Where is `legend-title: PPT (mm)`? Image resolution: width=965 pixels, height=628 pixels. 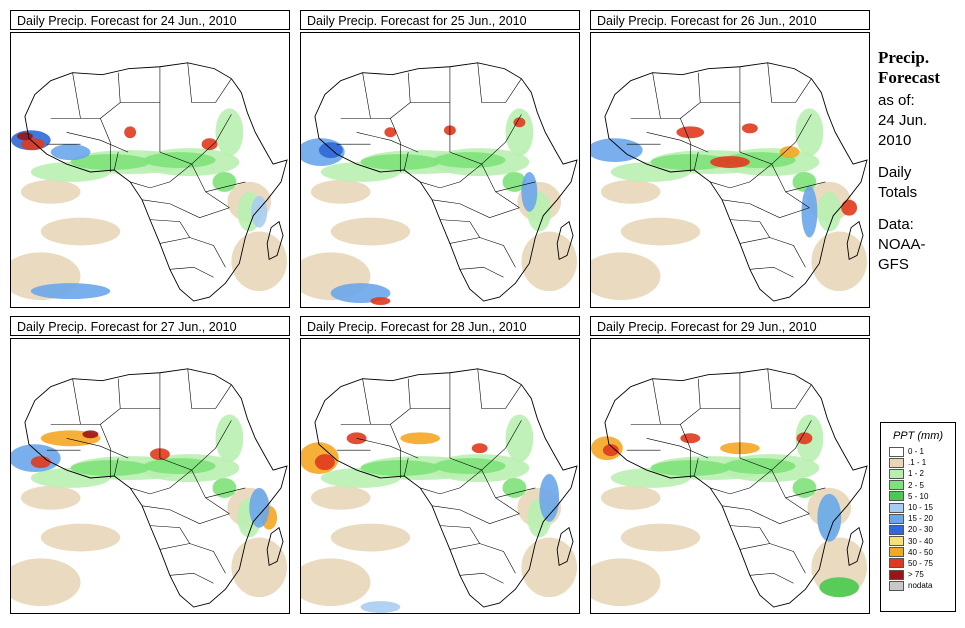
legend-title: PPT (mm) is located at coordinates (918, 436).